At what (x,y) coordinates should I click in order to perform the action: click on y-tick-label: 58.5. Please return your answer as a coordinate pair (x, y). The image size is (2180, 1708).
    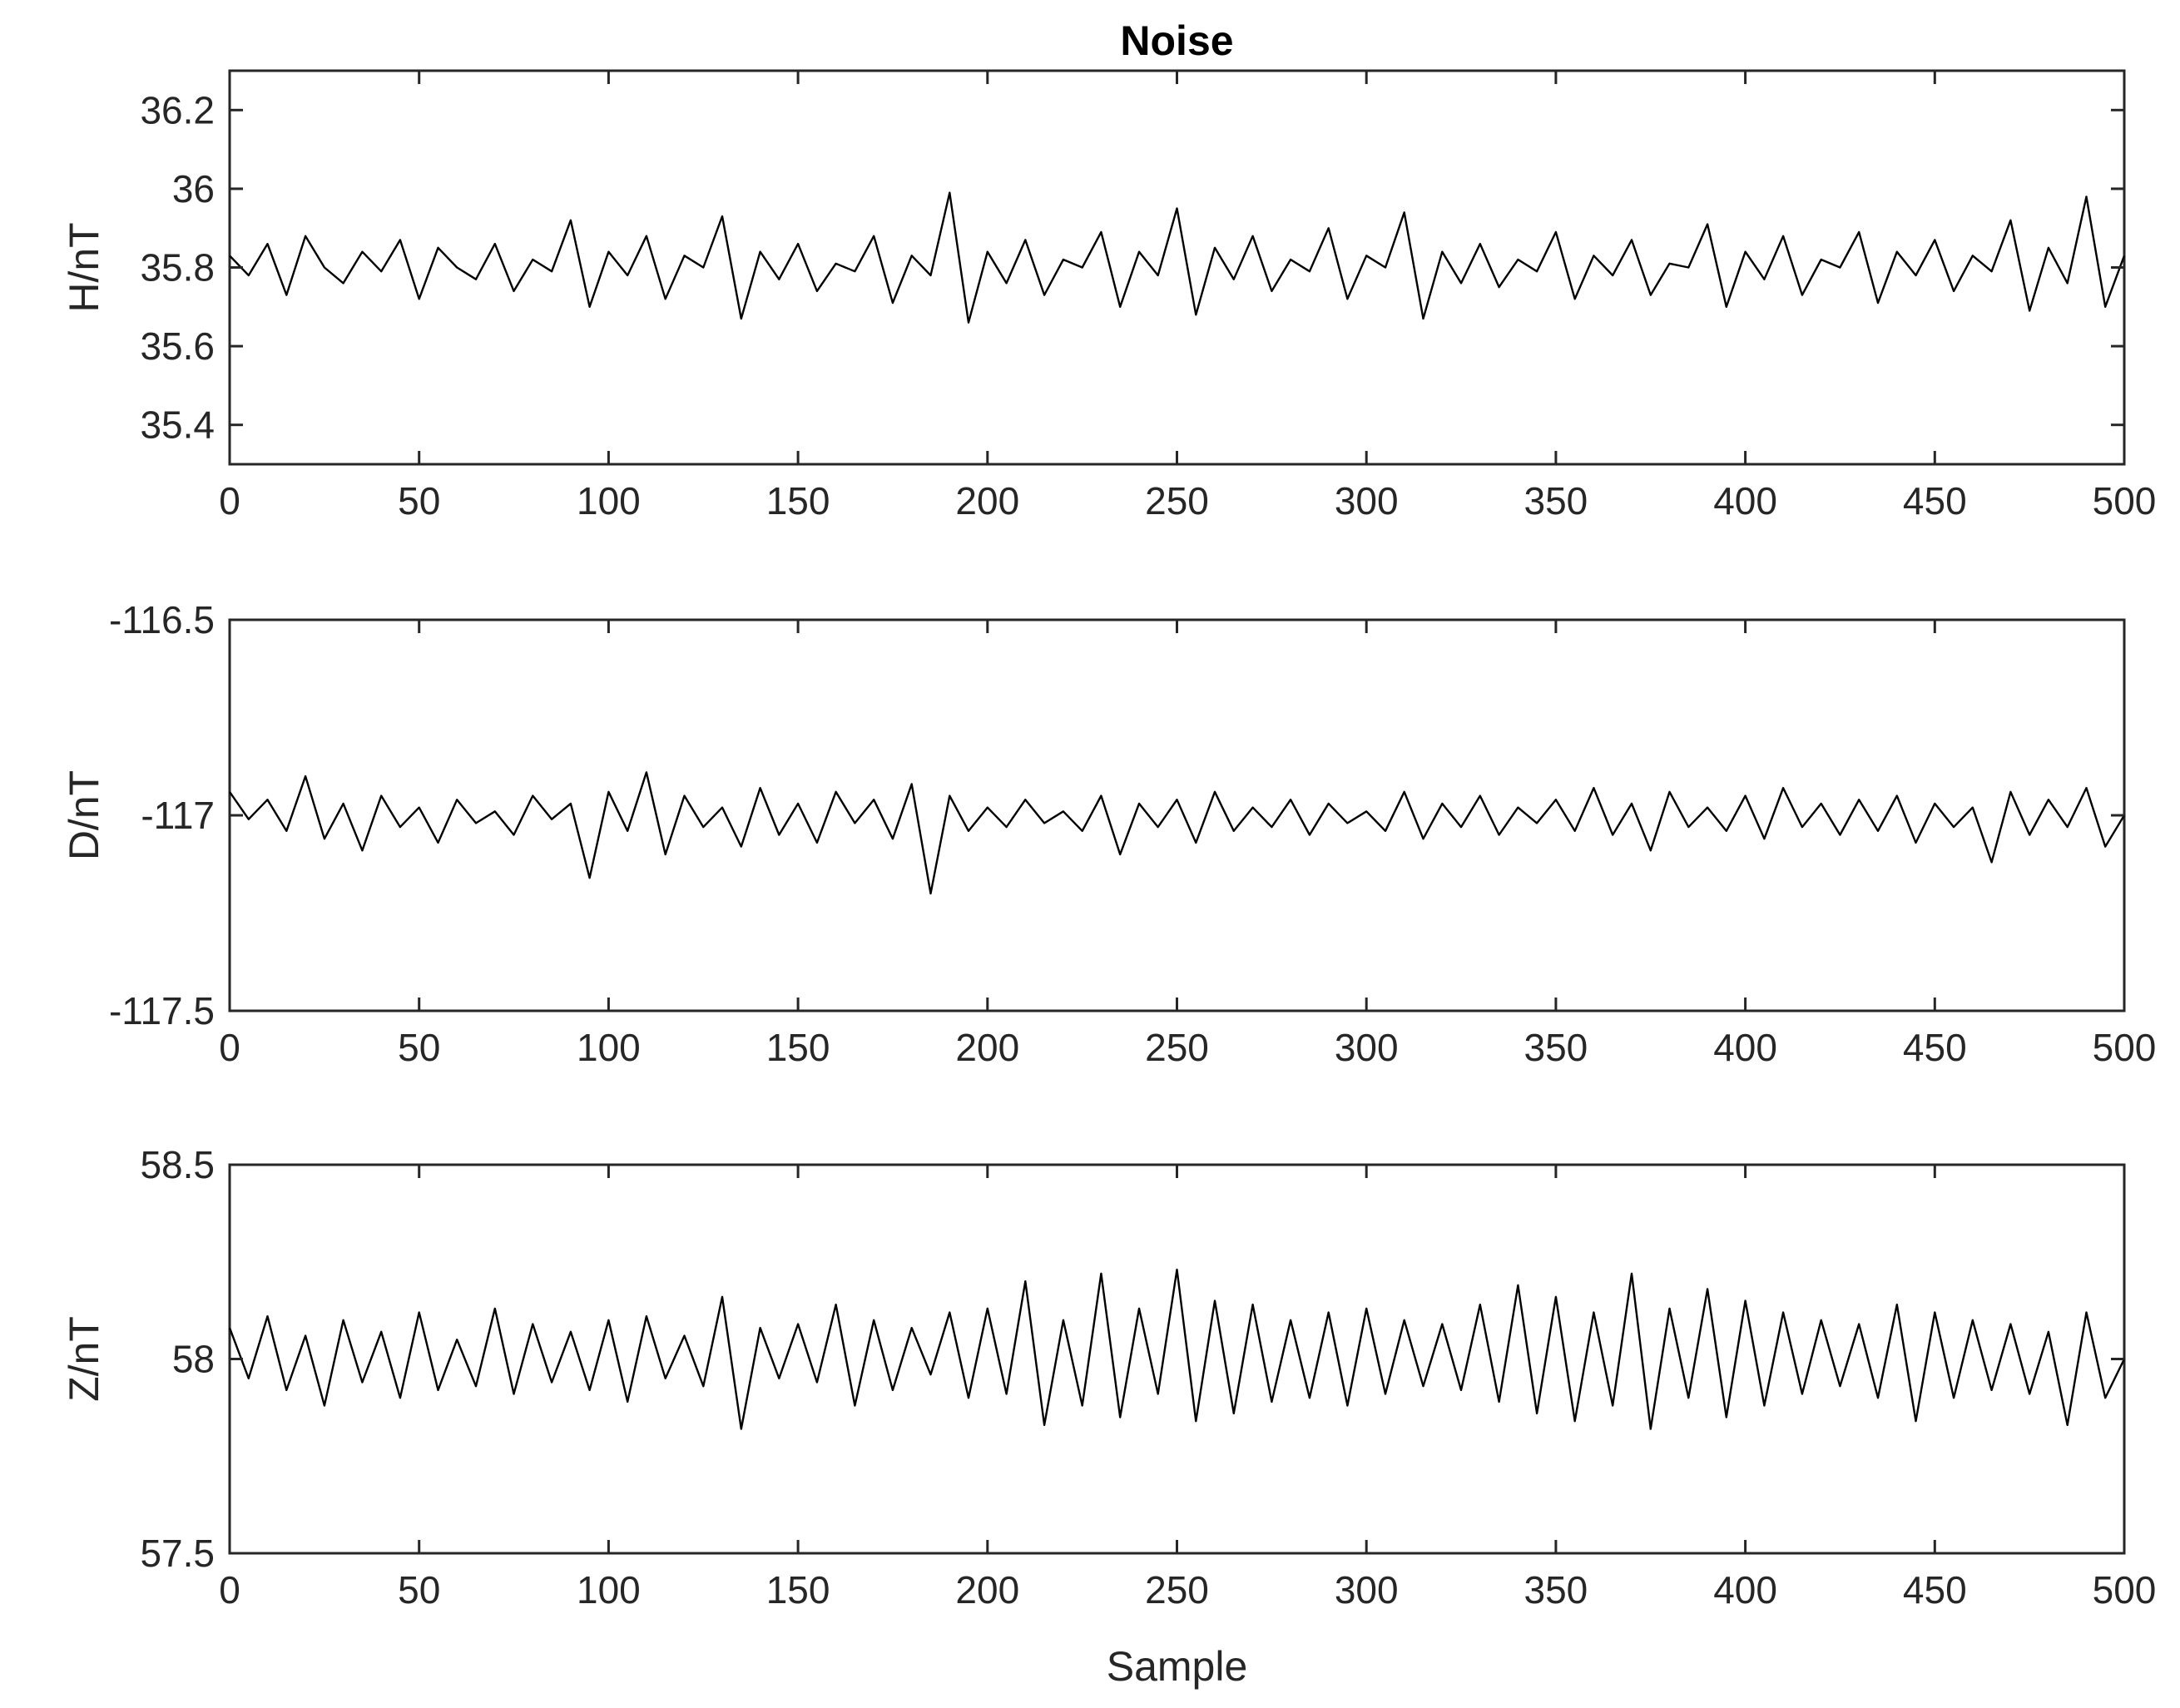
    Looking at the image, I should click on (177, 1165).